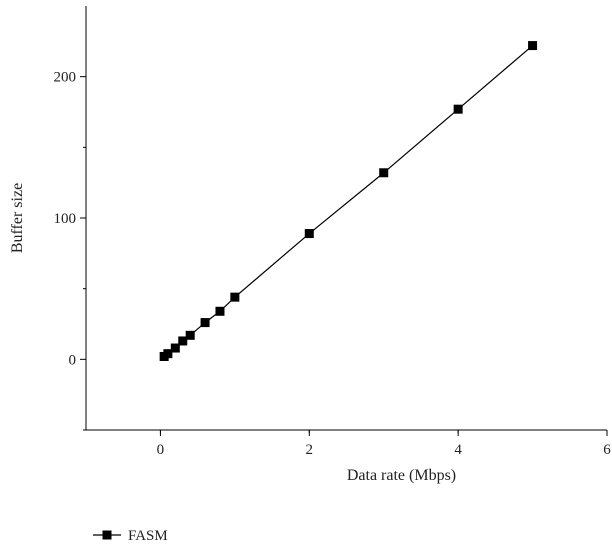  What do you see at coordinates (65, 219) in the screenshot?
I see `y-tick-label: 100` at bounding box center [65, 219].